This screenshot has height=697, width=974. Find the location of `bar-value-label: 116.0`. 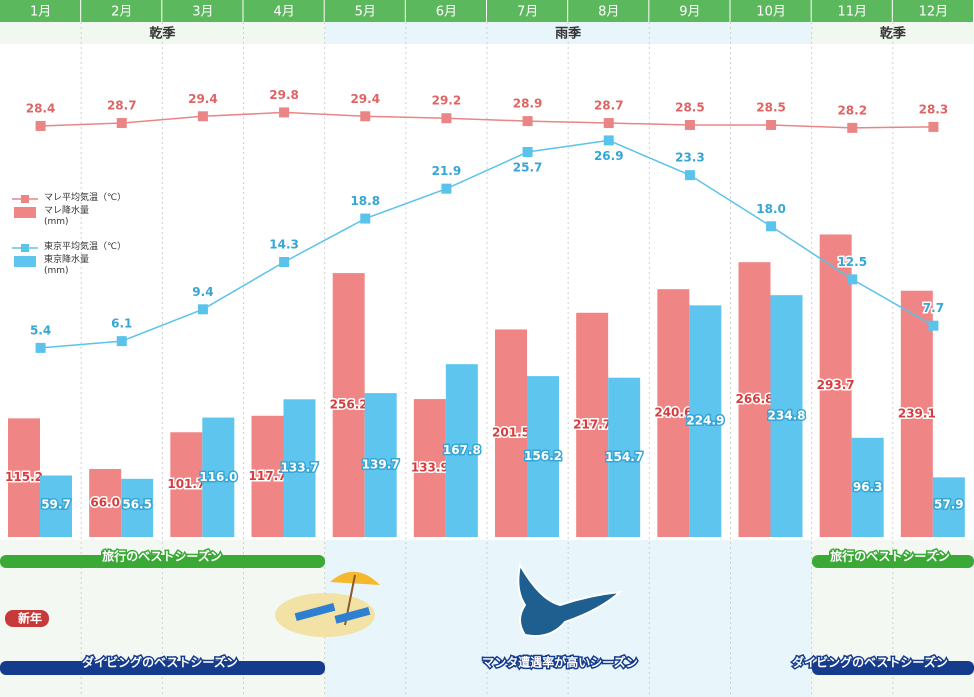

bar-value-label: 116.0 is located at coordinates (218, 477).